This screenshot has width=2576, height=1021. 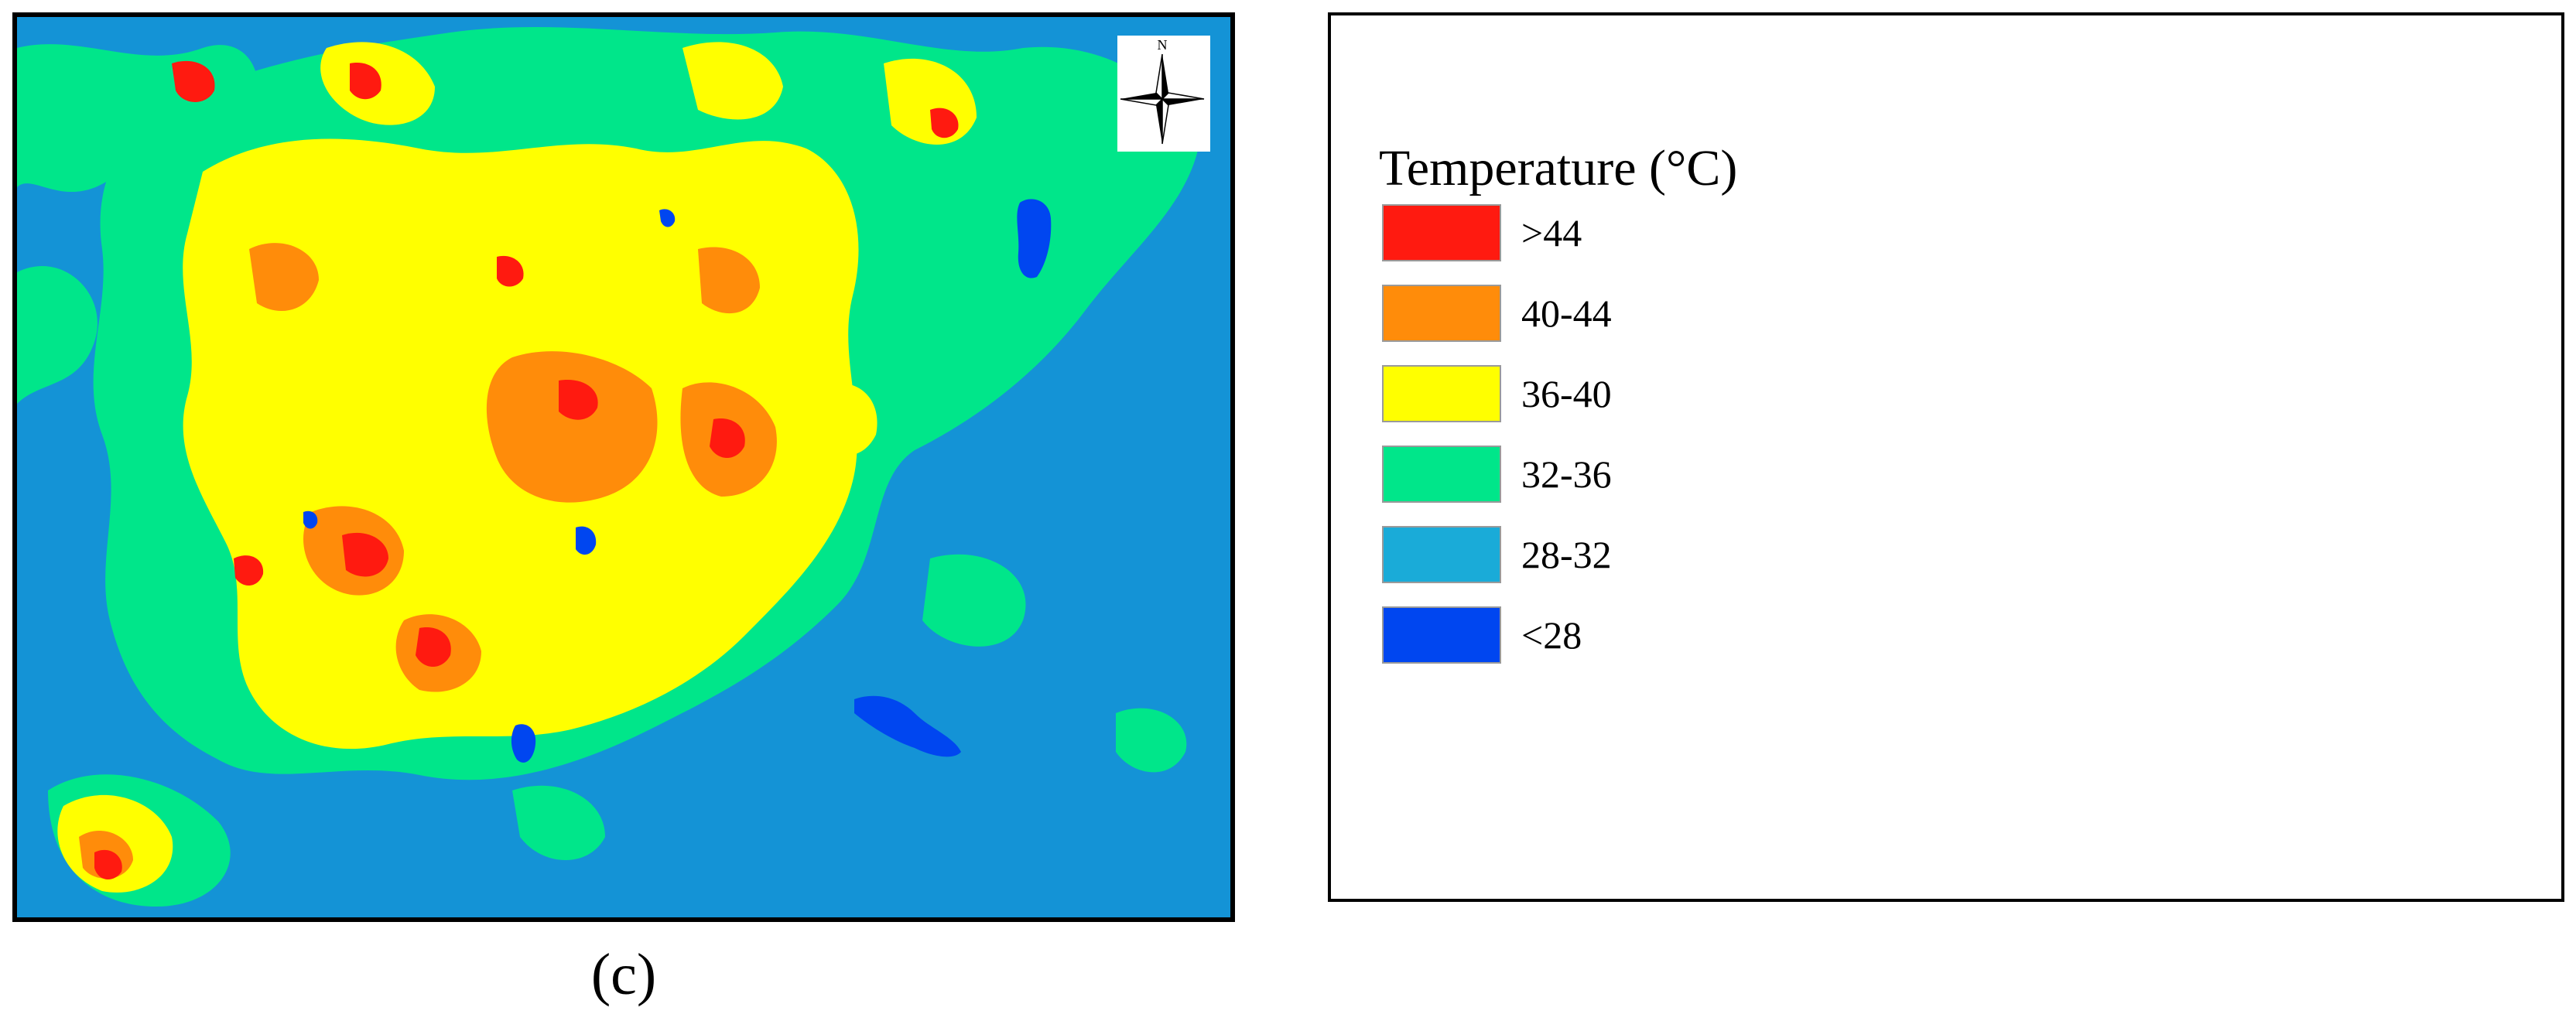 I want to click on legend-label: 36-40, so click(x=1567, y=393).